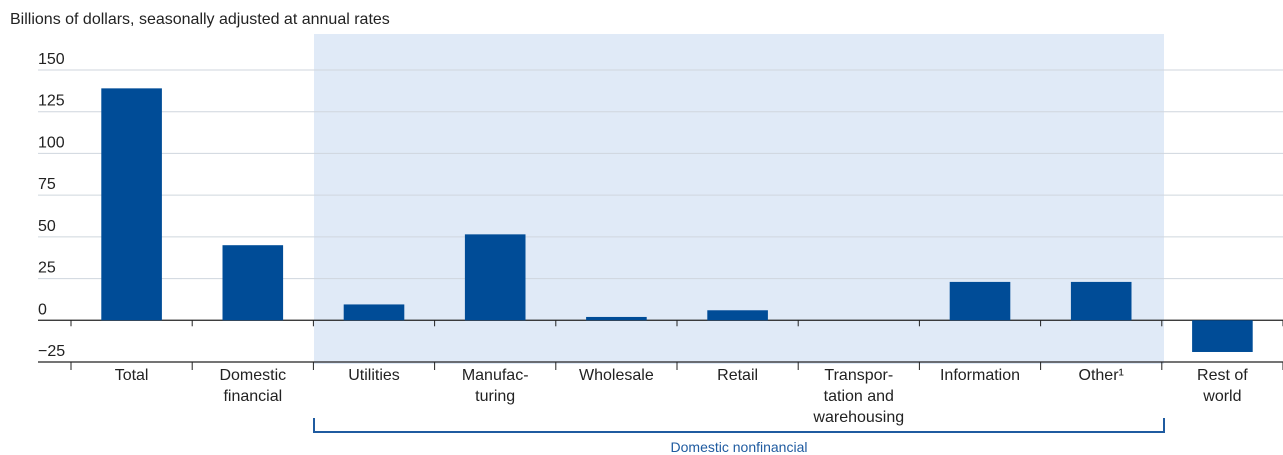  I want to click on y-tick-label: 100, so click(51, 142).